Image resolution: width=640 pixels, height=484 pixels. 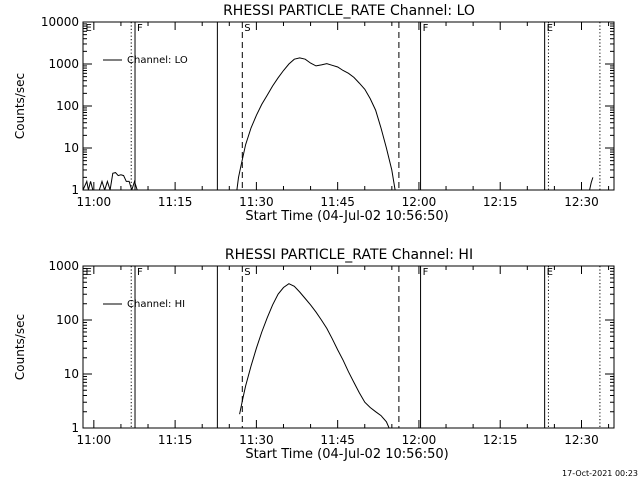 I want to click on chart-title: RHESSI PARTICLE_RATE Channel: HI, so click(x=349, y=255).